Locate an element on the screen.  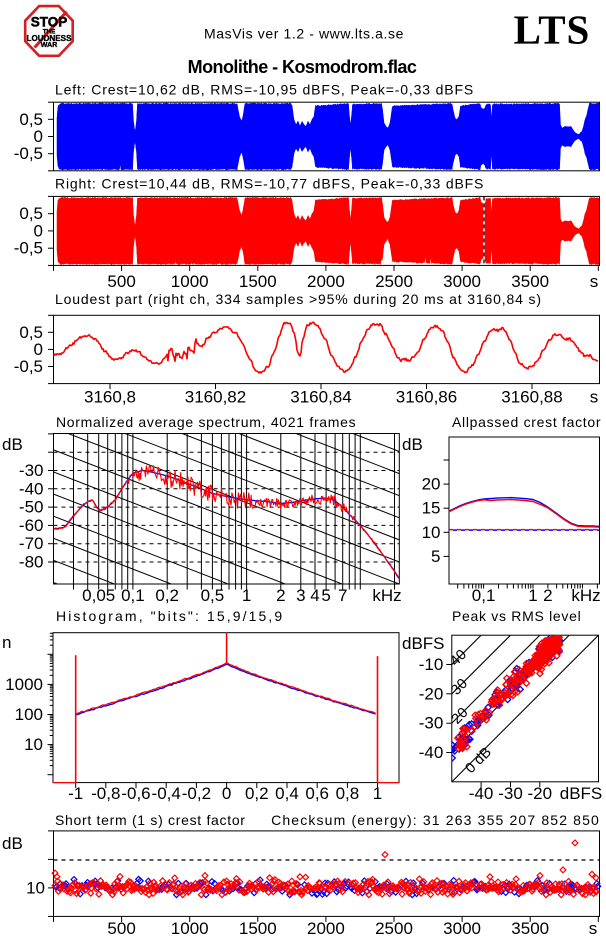
svg-text: 7 is located at coordinates (342, 595).